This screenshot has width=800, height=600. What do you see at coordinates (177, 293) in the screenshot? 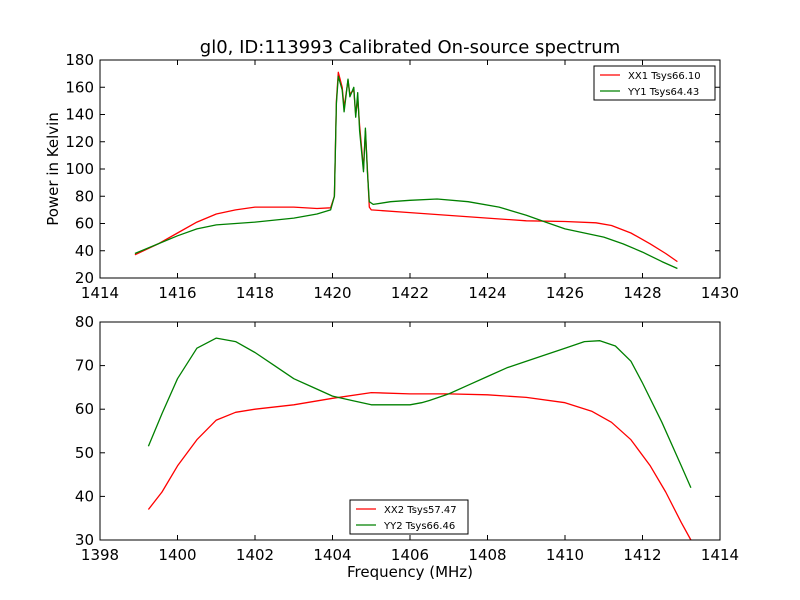
I see `top-xtick-label: 1416` at bounding box center [177, 293].